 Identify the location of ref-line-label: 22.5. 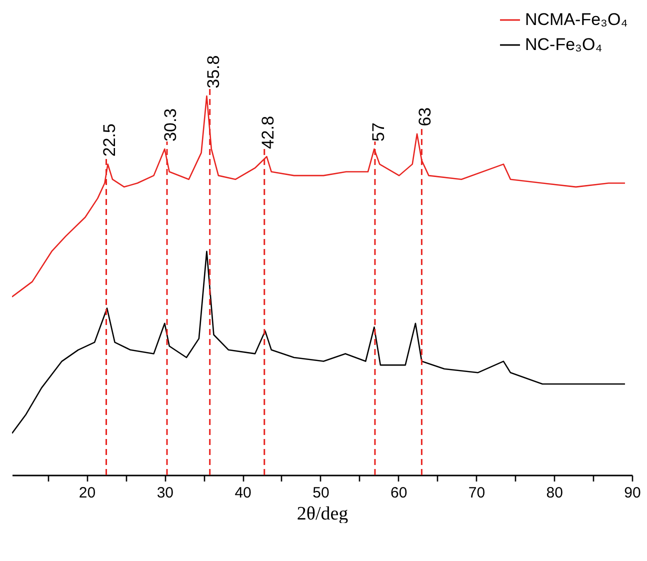
(110, 140).